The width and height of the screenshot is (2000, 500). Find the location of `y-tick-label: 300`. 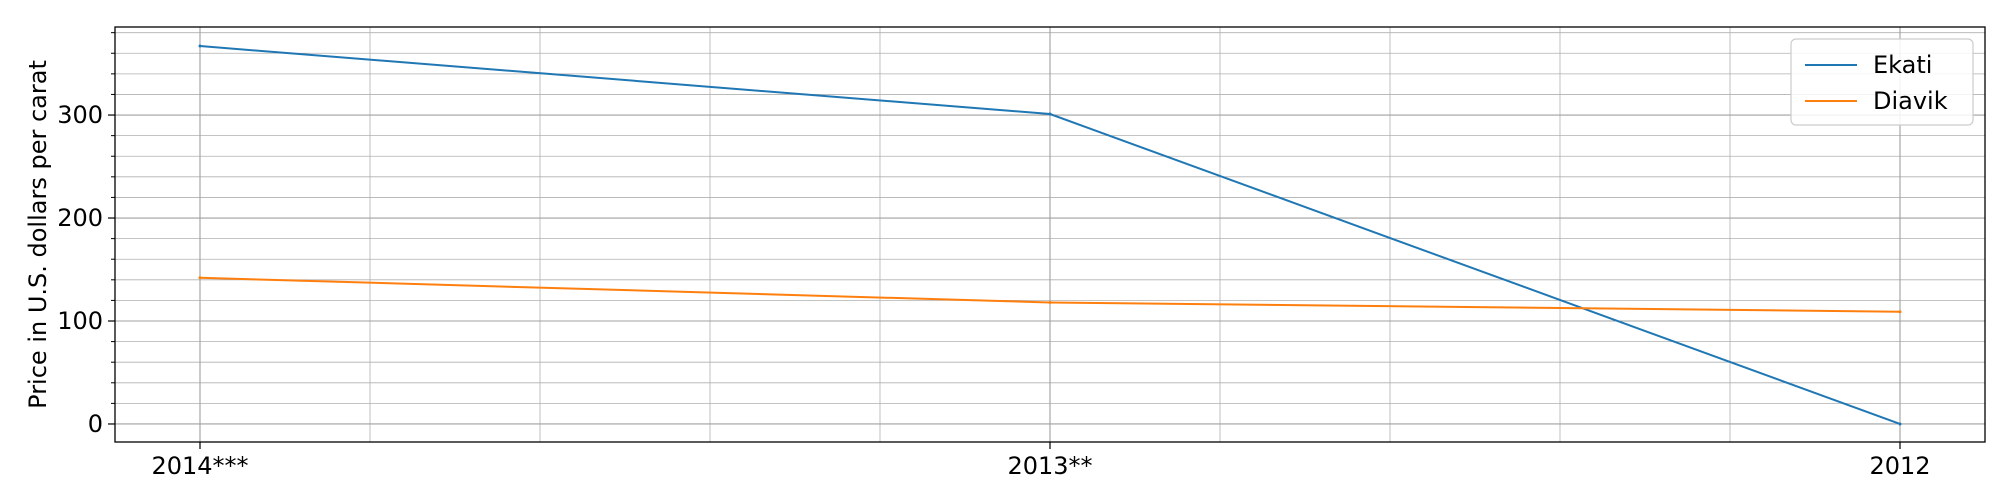

y-tick-label: 300 is located at coordinates (80, 115).